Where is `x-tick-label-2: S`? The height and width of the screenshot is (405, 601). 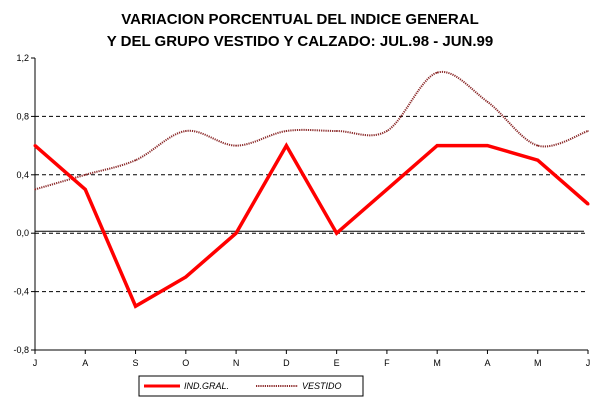 x-tick-label-2: S is located at coordinates (136, 363).